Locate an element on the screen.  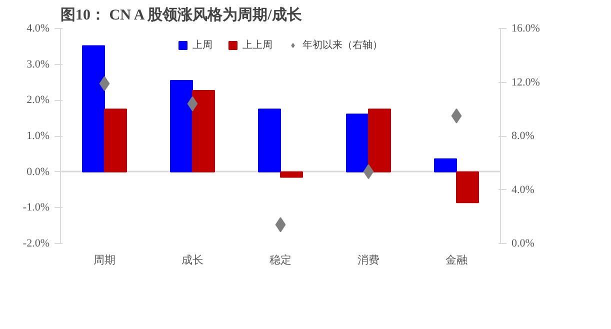
legend-label: 年初以来（右轴） is located at coordinates (342, 45).